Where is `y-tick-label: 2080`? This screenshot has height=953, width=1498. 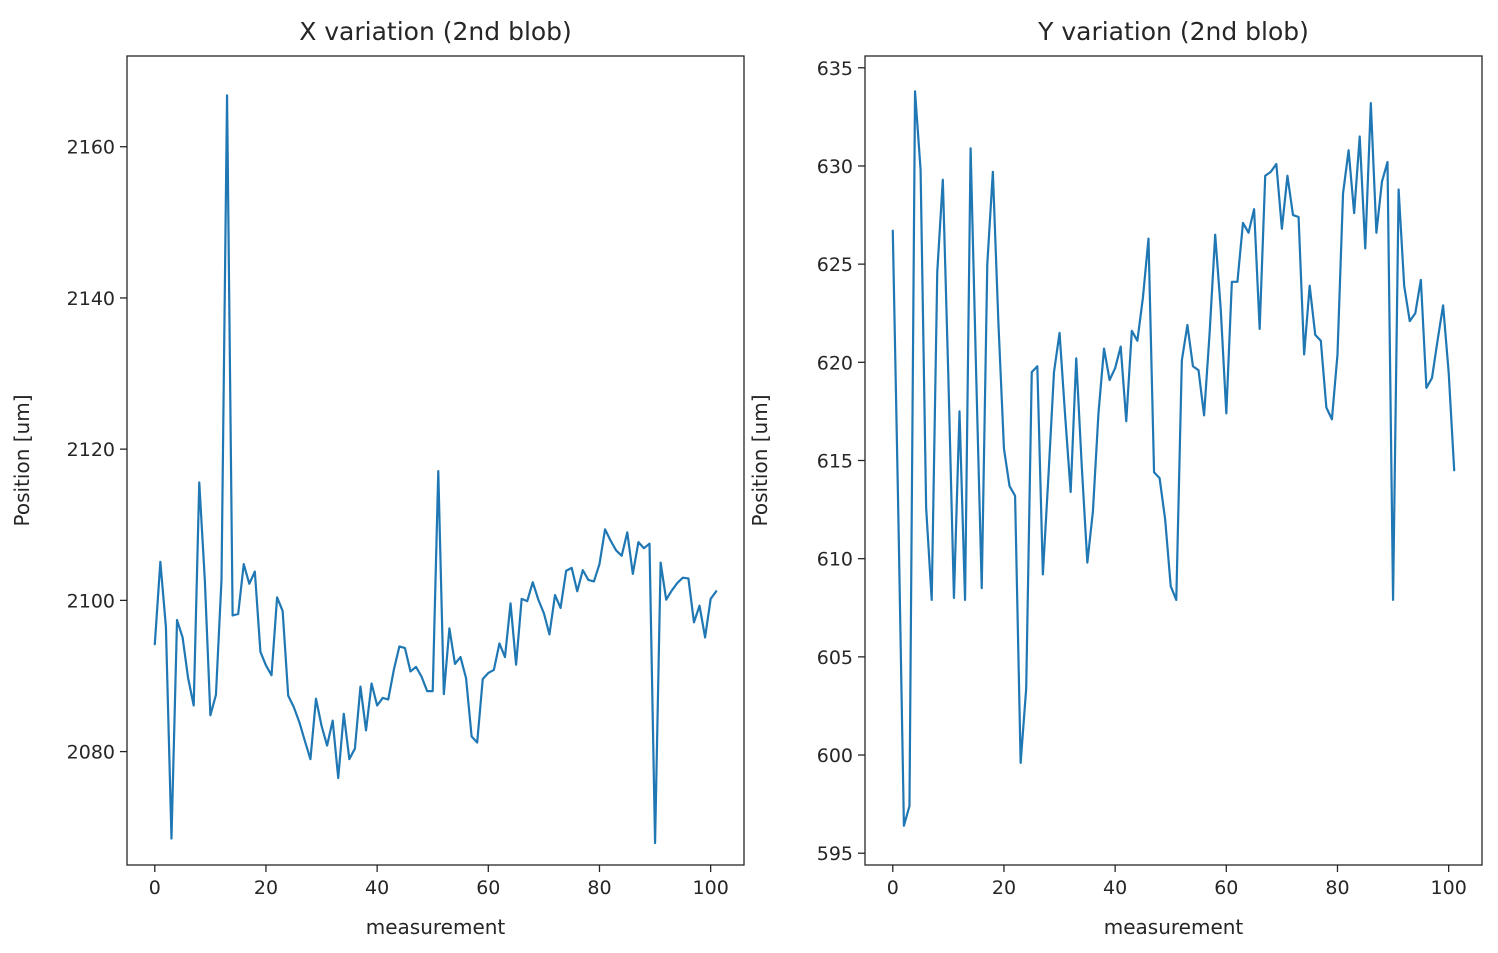 y-tick-label: 2080 is located at coordinates (91, 753).